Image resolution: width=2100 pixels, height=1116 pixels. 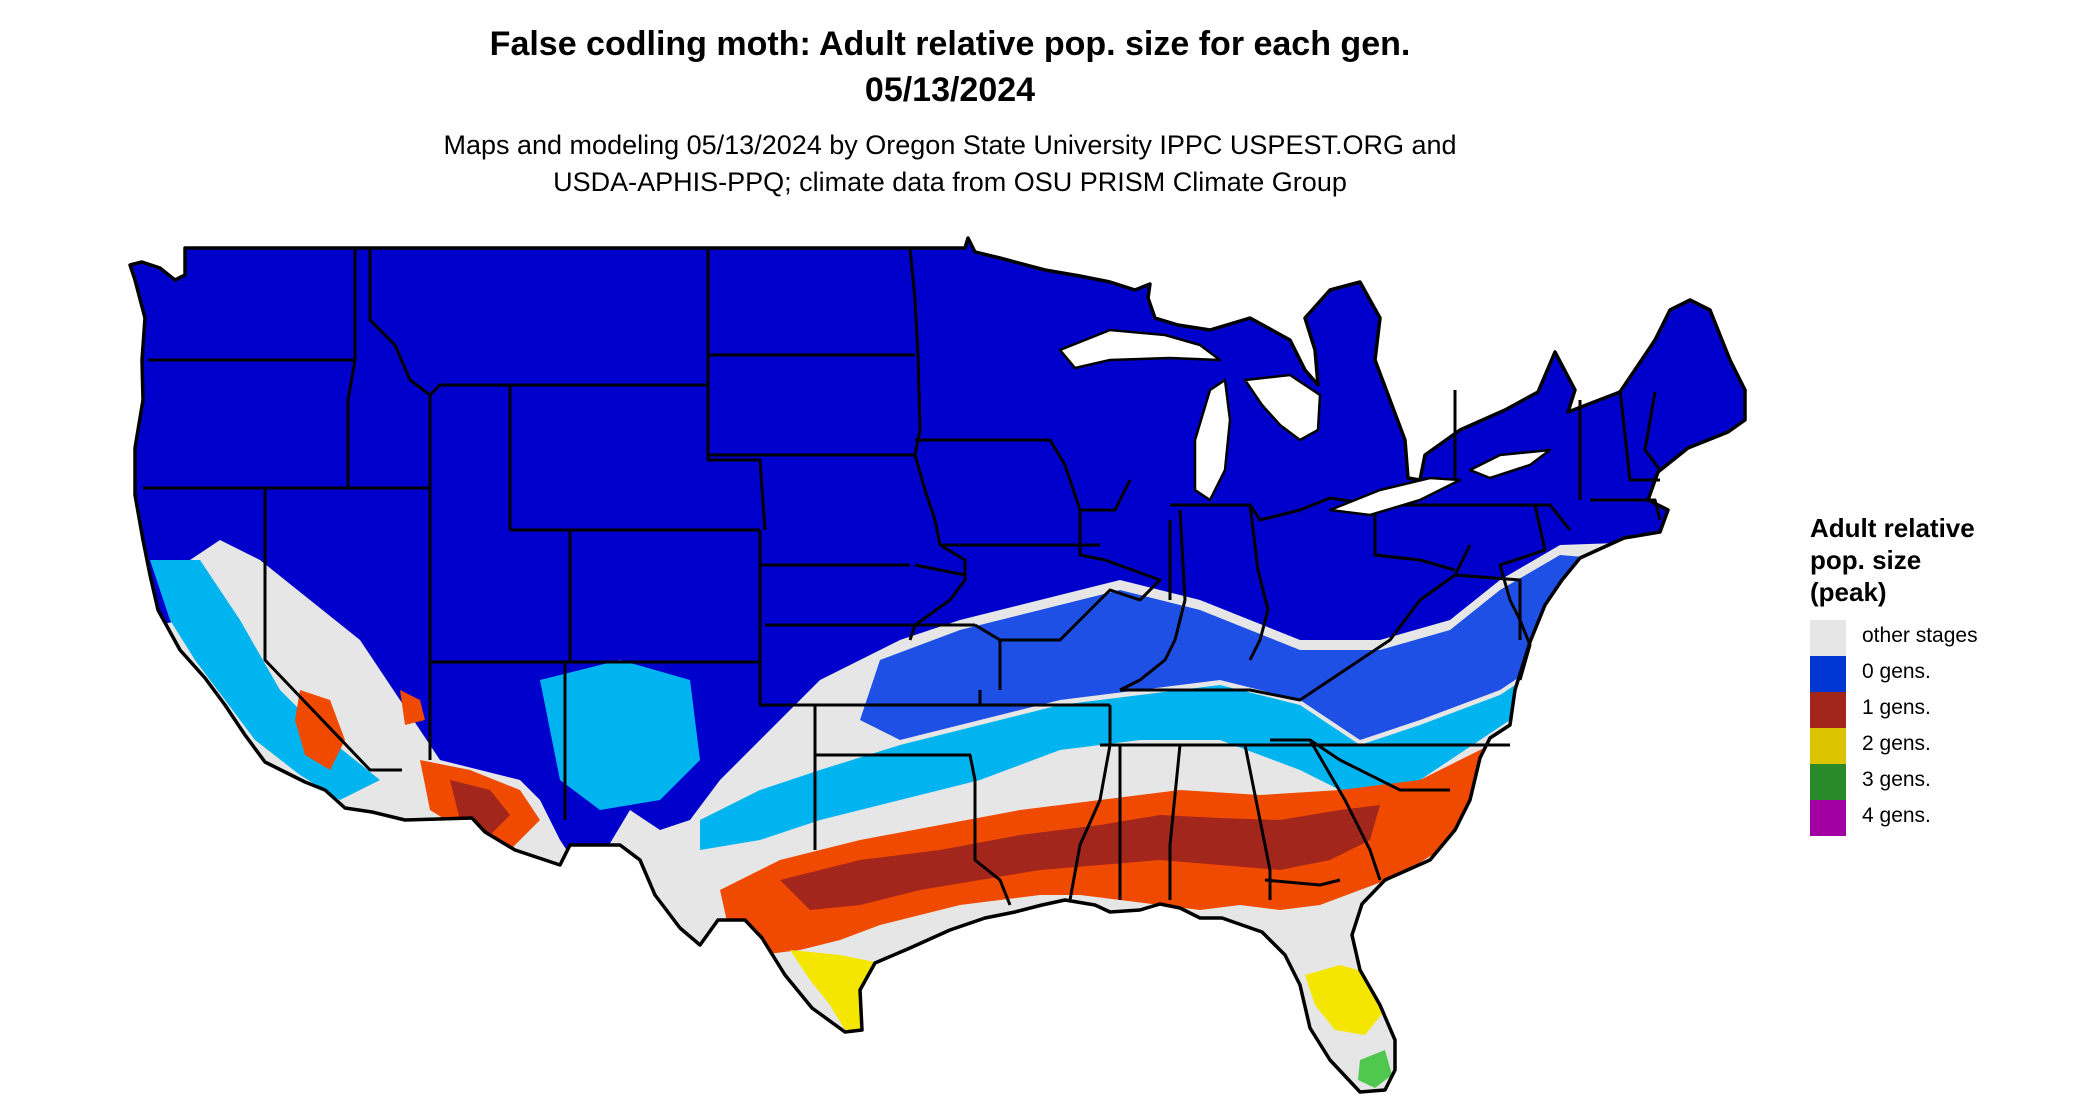 What do you see at coordinates (1866, 560) in the screenshot?
I see `legend-title-line2: pop. size` at bounding box center [1866, 560].